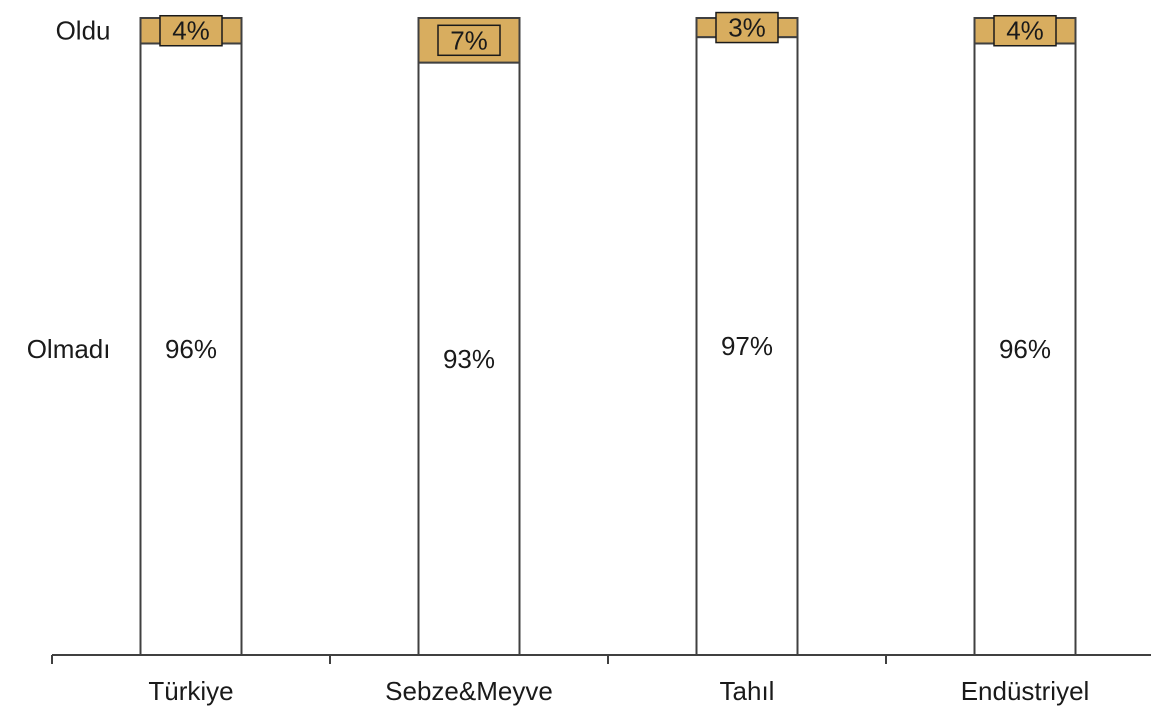  I want to click on x-tick-label-sebze-meyve: Sebze&Meyve, so click(469, 691).